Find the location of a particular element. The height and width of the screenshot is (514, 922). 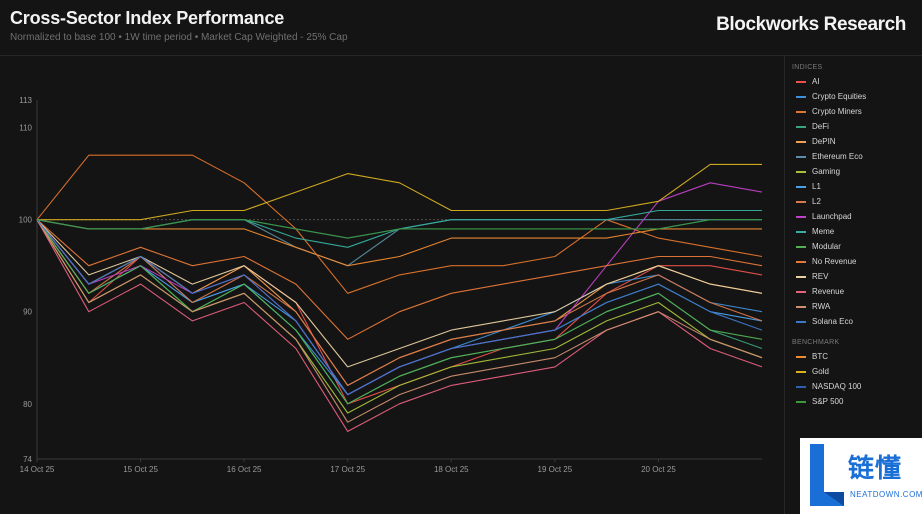

legend-label: Modular is located at coordinates (826, 246).